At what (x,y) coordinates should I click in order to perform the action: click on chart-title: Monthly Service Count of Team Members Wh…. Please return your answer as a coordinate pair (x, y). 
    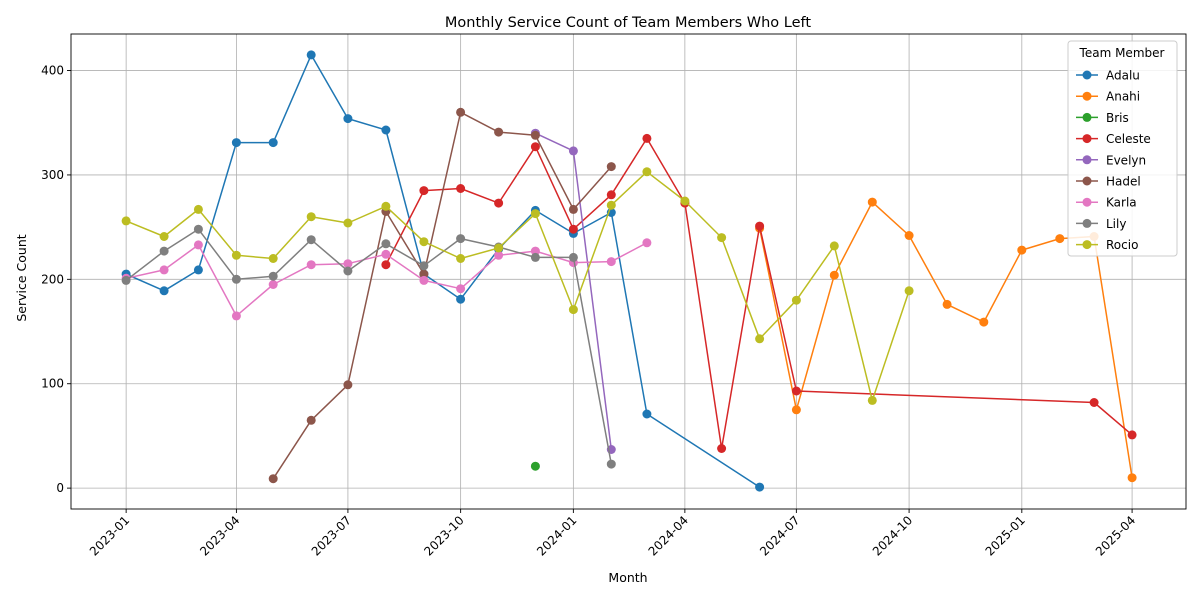
    Looking at the image, I should click on (628, 23).